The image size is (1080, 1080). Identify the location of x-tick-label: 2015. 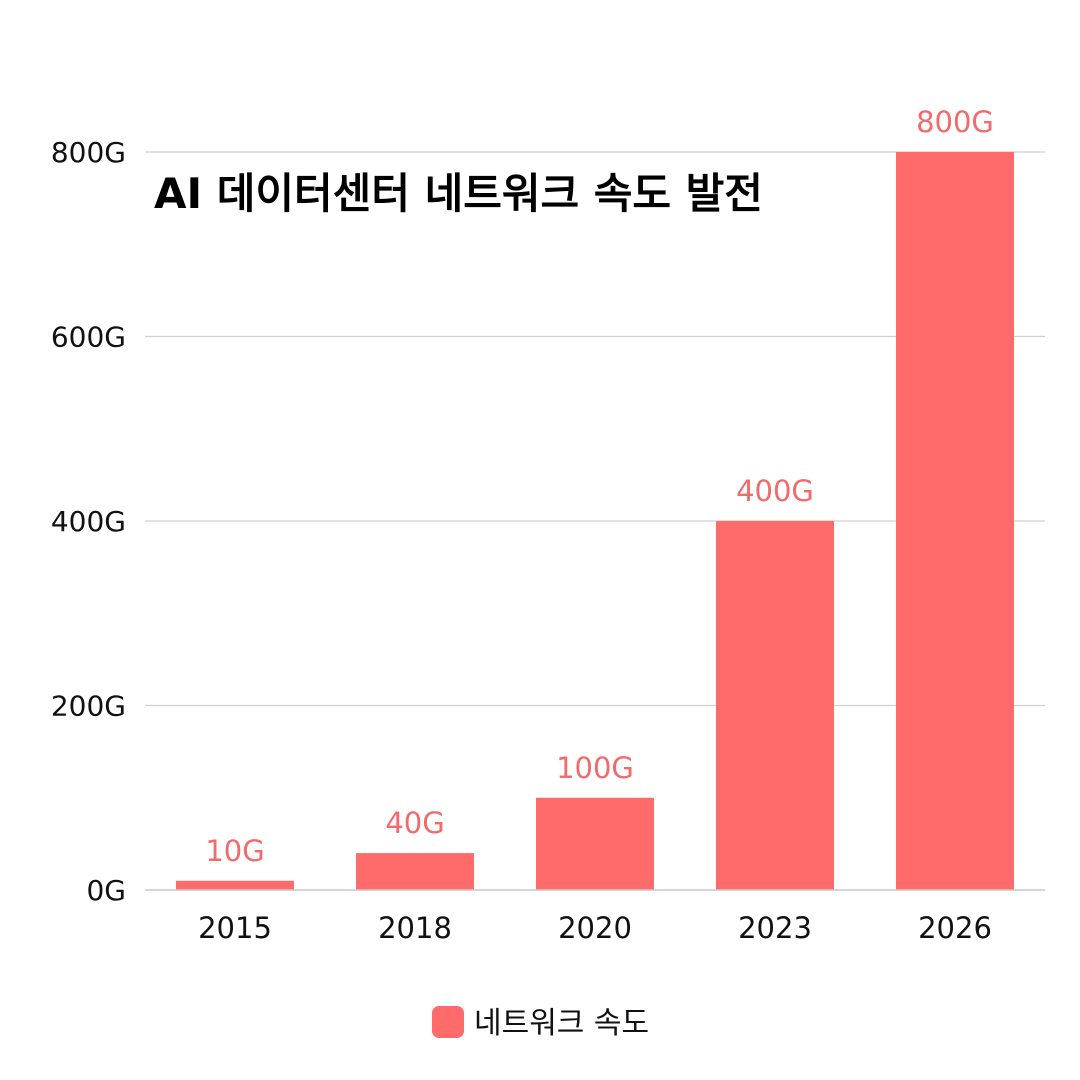
(235, 928).